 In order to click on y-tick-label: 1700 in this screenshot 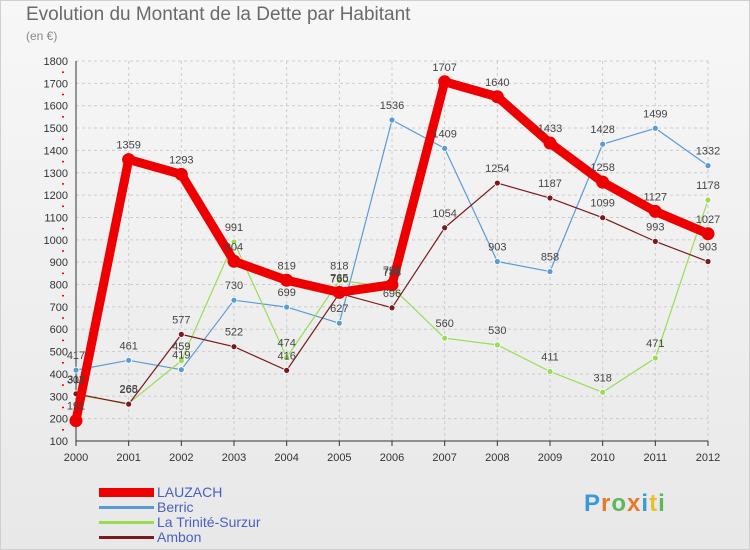, I will do `click(56, 84)`.